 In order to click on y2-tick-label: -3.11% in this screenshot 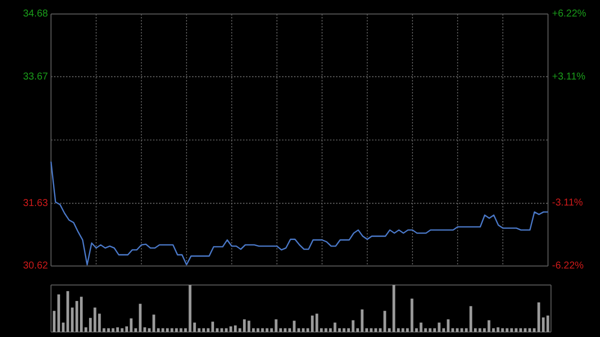, I will do `click(568, 203)`.